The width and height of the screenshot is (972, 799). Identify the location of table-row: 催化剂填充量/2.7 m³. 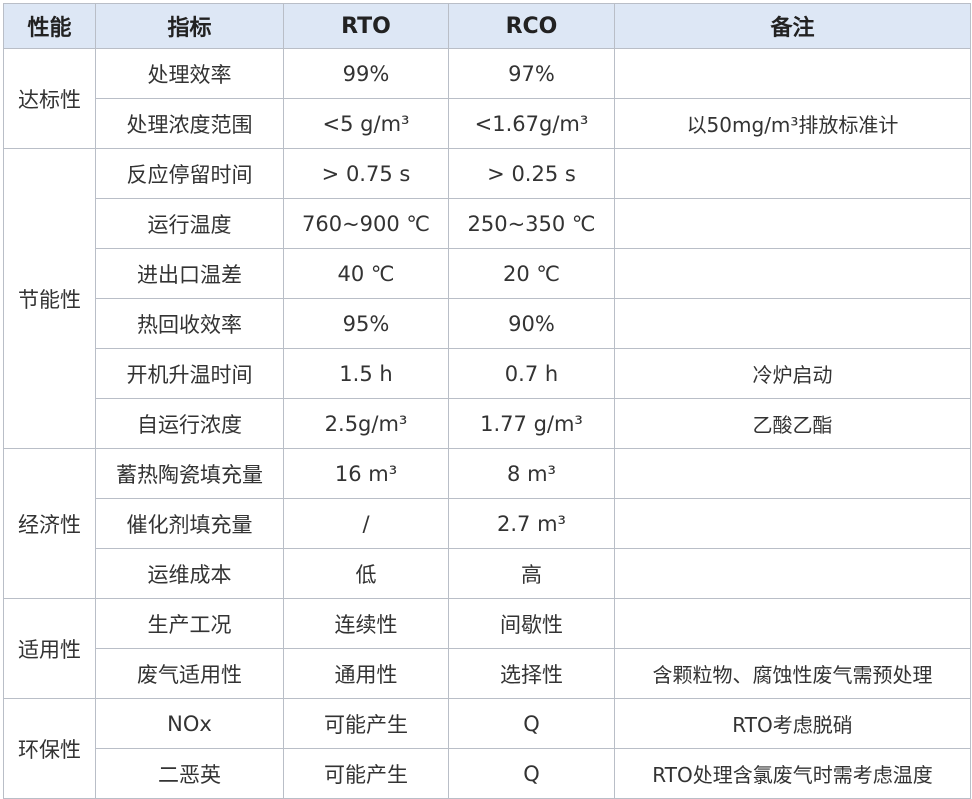
(487, 523).